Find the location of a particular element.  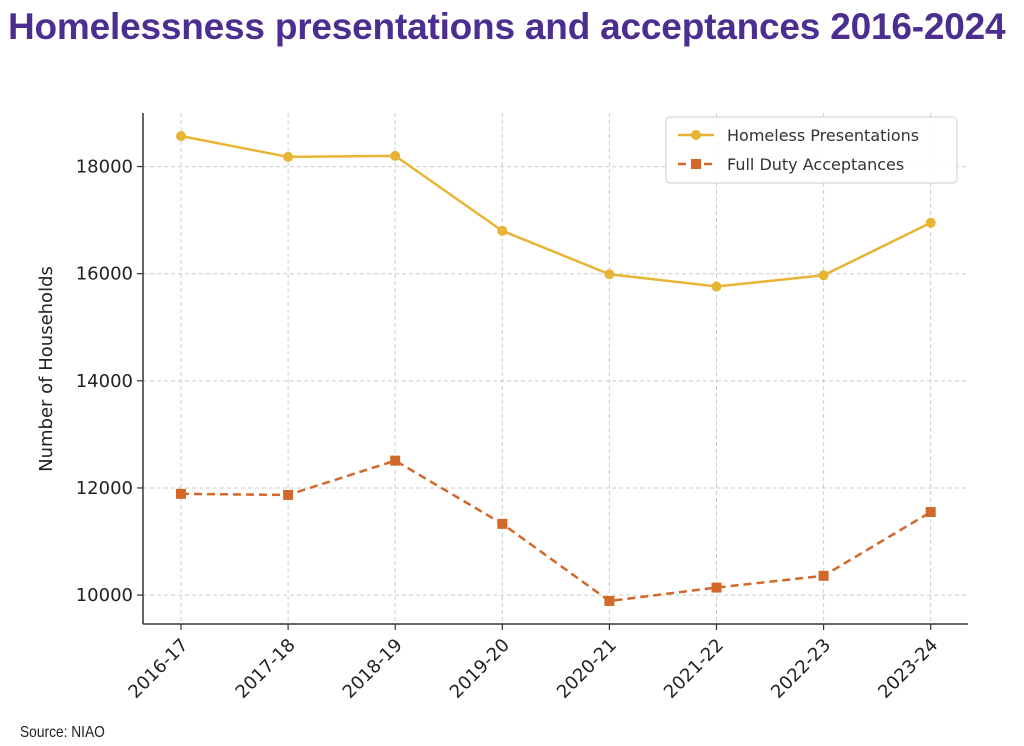

y-tick-label: 10000 is located at coordinates (104, 595).